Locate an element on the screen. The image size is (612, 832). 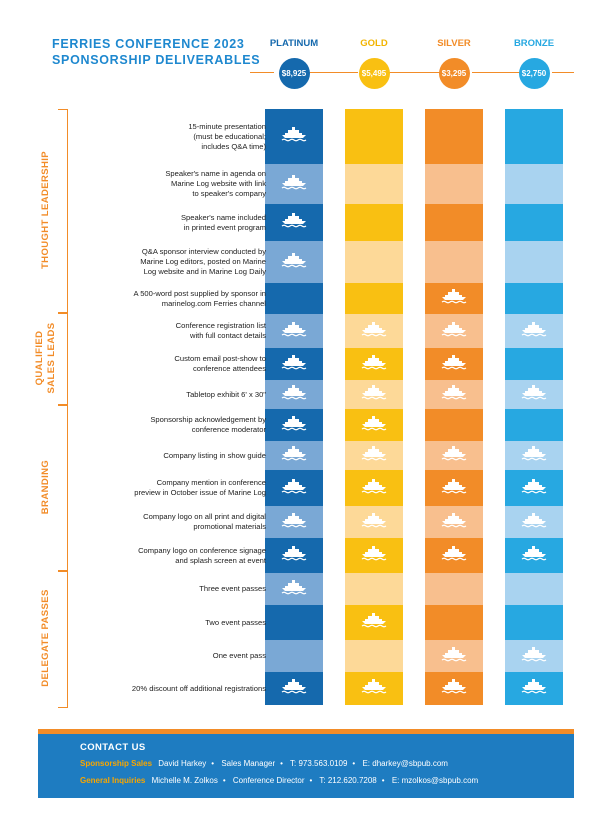
contact-name: David Harkey is located at coordinates (182, 763).